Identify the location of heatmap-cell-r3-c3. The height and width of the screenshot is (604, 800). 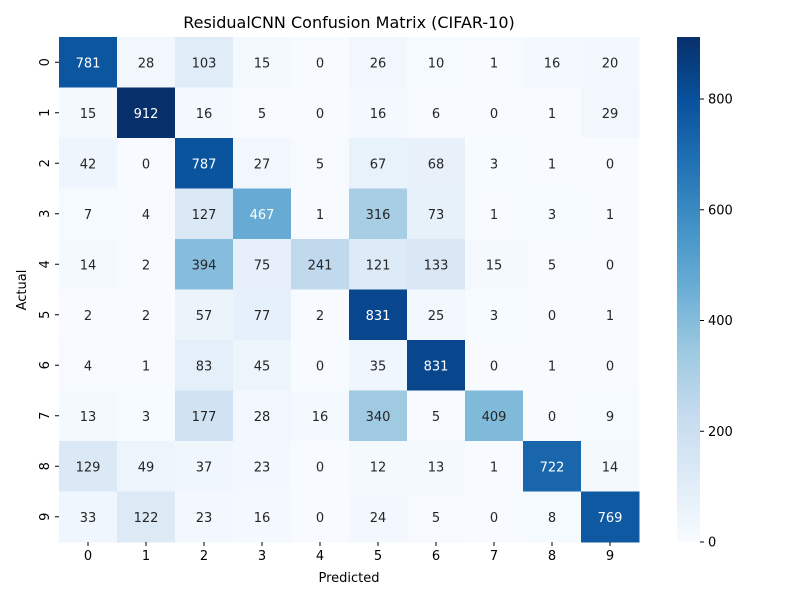
(262, 214).